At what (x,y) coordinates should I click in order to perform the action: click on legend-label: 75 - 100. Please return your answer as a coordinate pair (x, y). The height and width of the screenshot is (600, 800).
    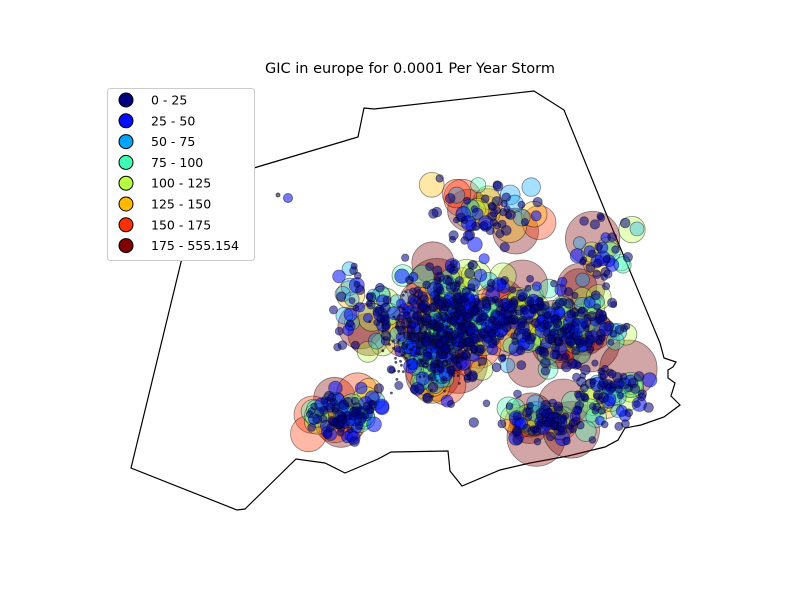
    Looking at the image, I should click on (177, 162).